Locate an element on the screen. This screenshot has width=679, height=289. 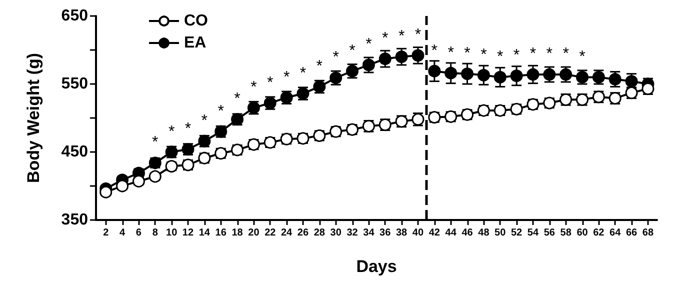
y-axis-title: Body Weight (g) is located at coordinates (33, 118).